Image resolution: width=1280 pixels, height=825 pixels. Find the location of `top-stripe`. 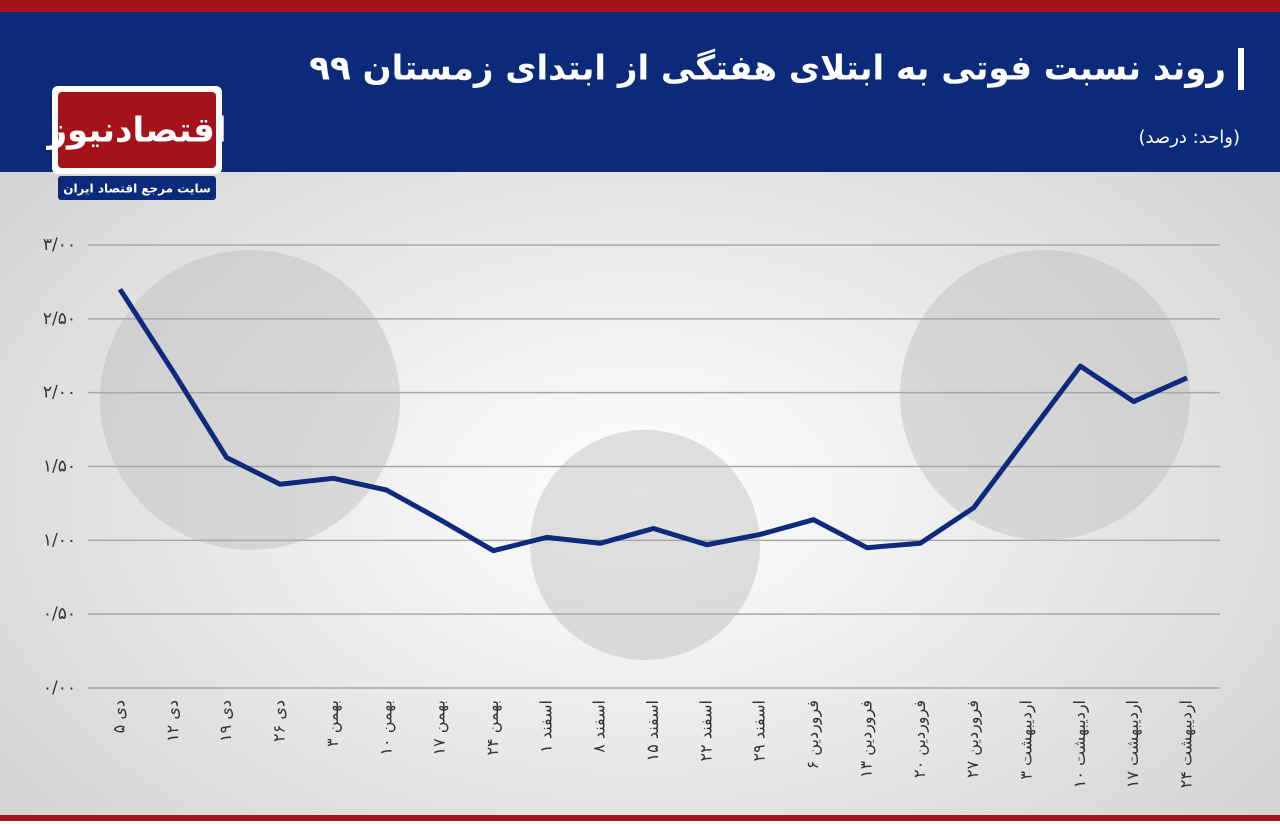

top-stripe is located at coordinates (640, 6).